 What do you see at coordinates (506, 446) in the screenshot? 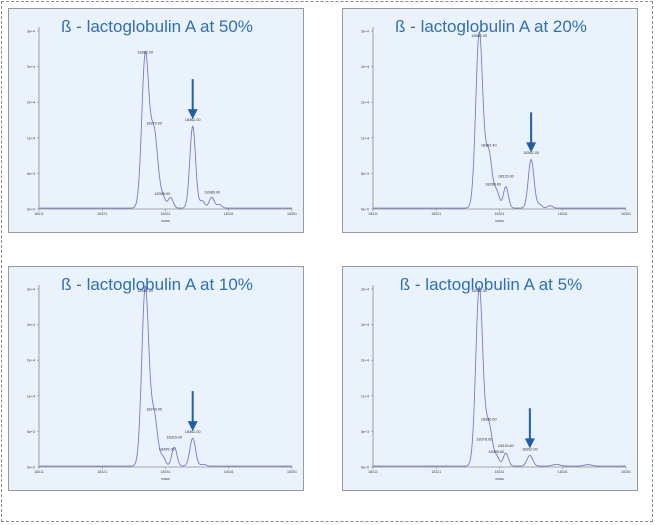
I see `peak-label: 18315.60` at bounding box center [506, 446].